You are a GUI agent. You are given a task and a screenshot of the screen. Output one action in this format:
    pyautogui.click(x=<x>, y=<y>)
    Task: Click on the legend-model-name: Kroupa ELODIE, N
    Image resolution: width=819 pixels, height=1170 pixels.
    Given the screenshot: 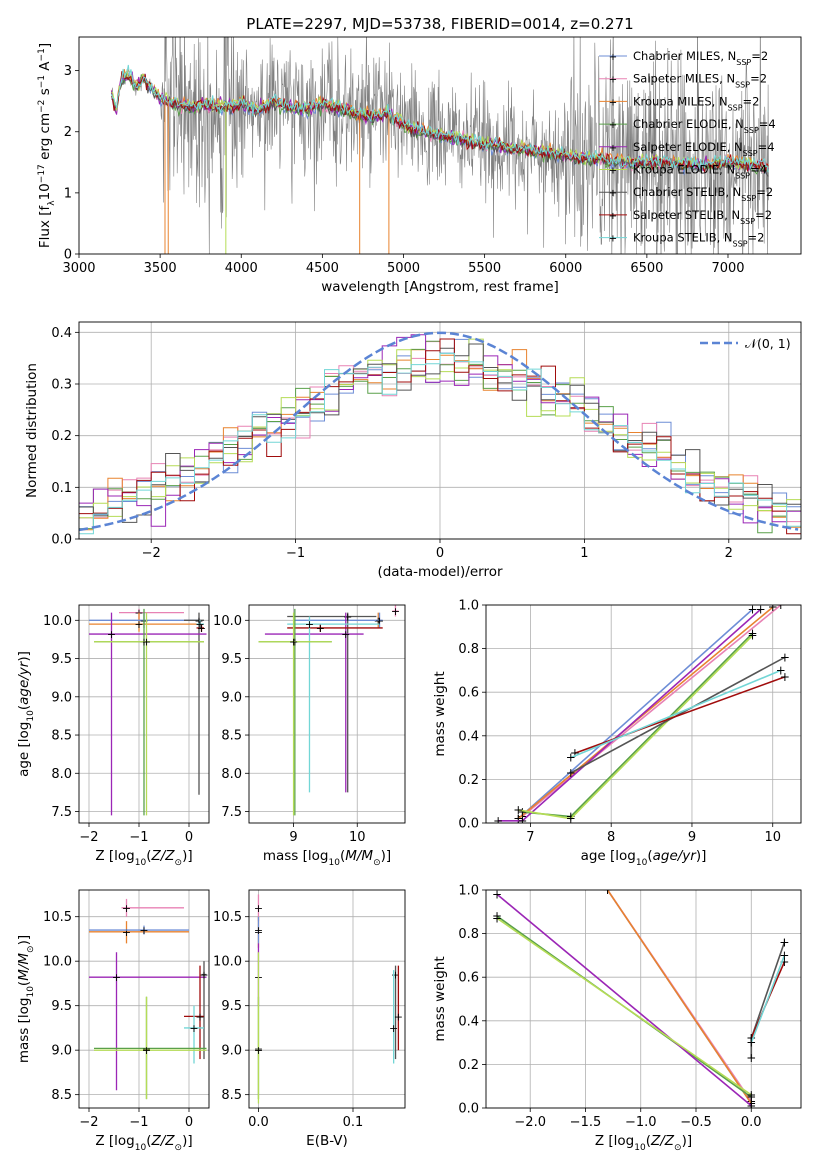 What is the action you would take?
    pyautogui.click(x=684, y=170)
    